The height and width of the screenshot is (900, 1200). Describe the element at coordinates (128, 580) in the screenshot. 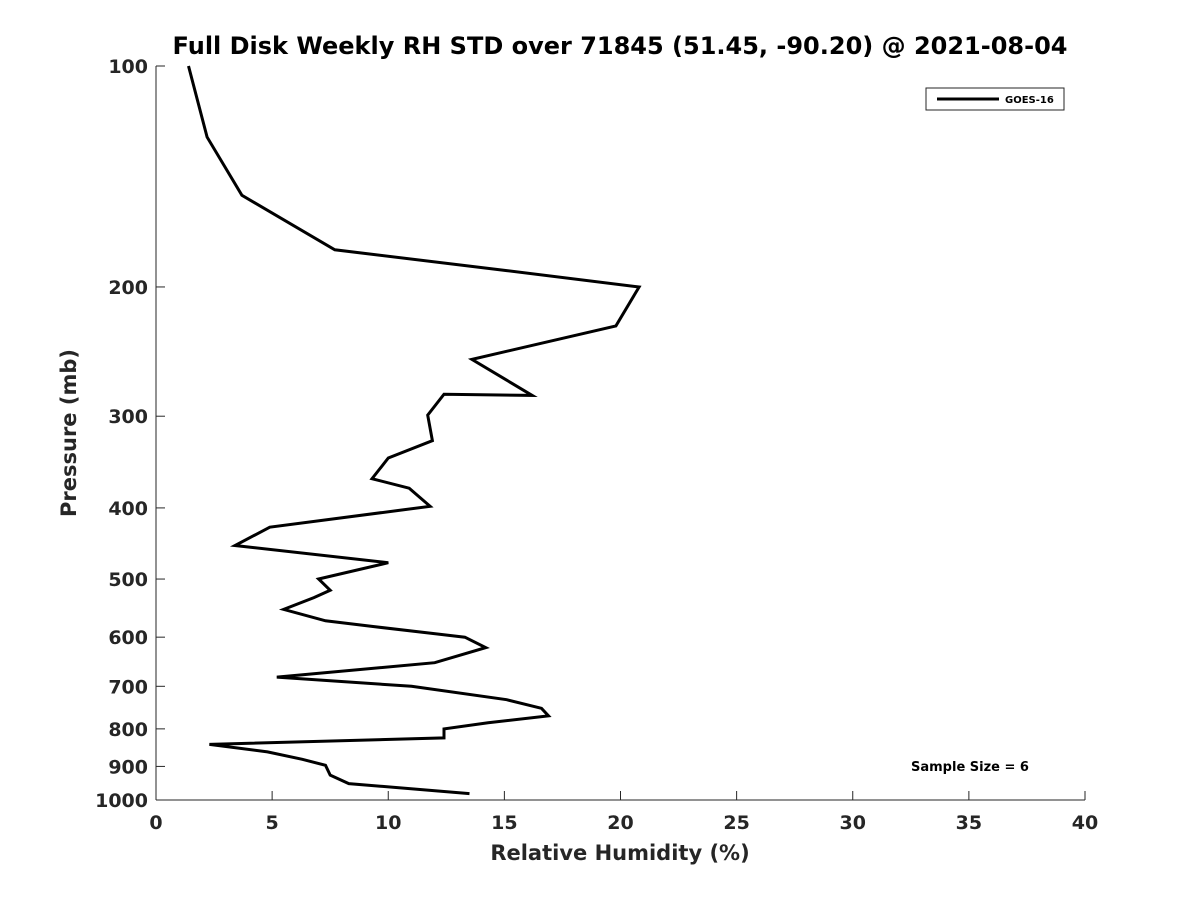

I see `y-tick-label: 500` at that location.